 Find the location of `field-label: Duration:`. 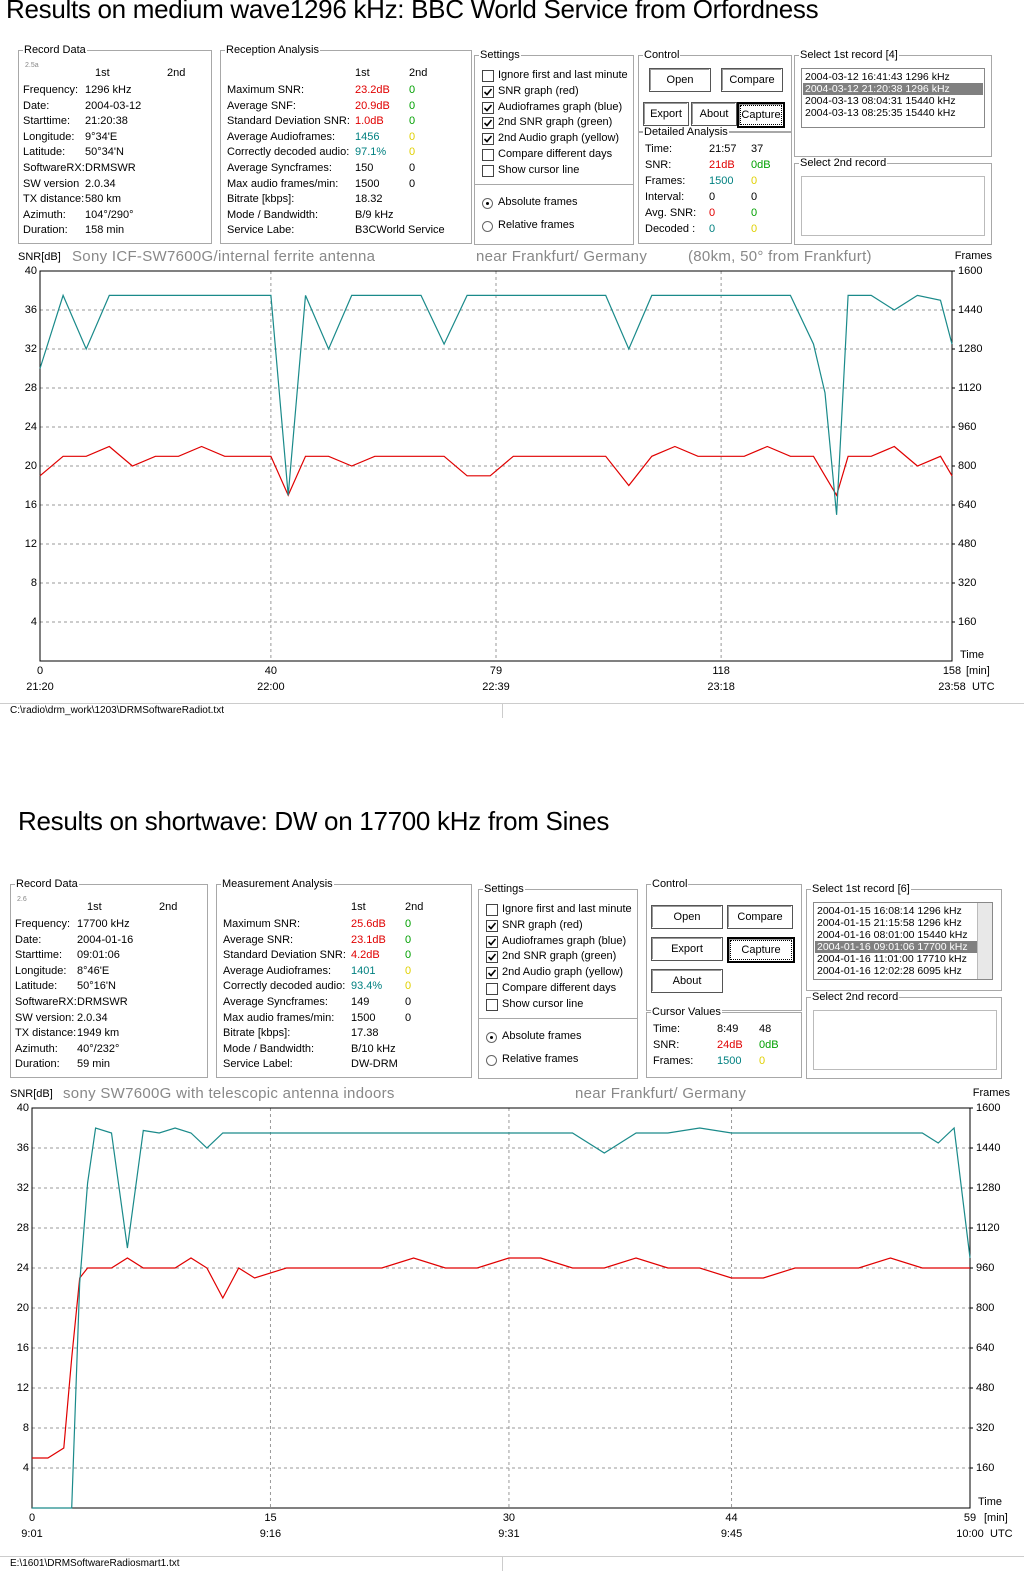

field-label: Duration: is located at coordinates (37, 1064).